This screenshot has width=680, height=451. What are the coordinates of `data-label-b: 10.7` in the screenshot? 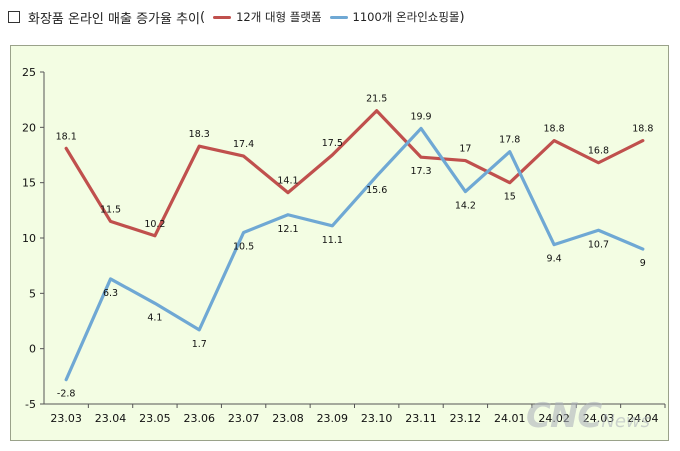 It's located at (598, 244).